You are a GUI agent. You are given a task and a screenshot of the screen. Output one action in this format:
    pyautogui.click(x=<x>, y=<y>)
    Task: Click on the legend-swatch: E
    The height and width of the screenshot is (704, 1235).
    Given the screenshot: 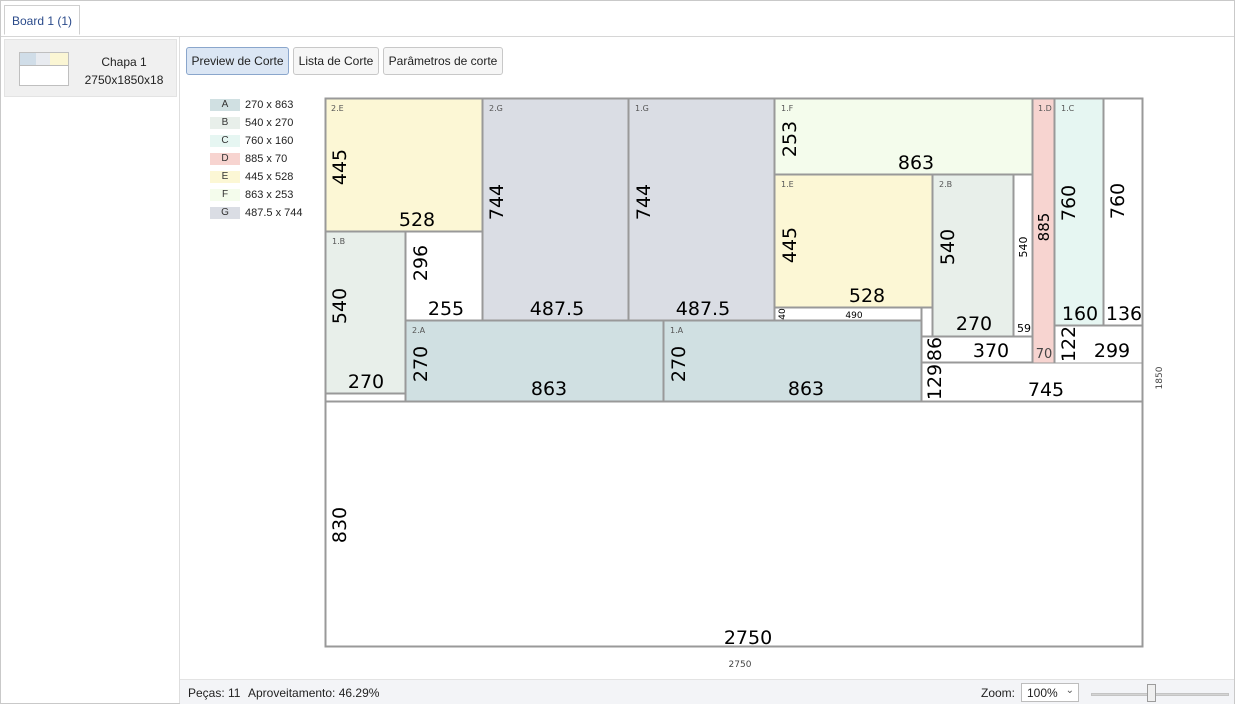 What is the action you would take?
    pyautogui.click(x=225, y=177)
    